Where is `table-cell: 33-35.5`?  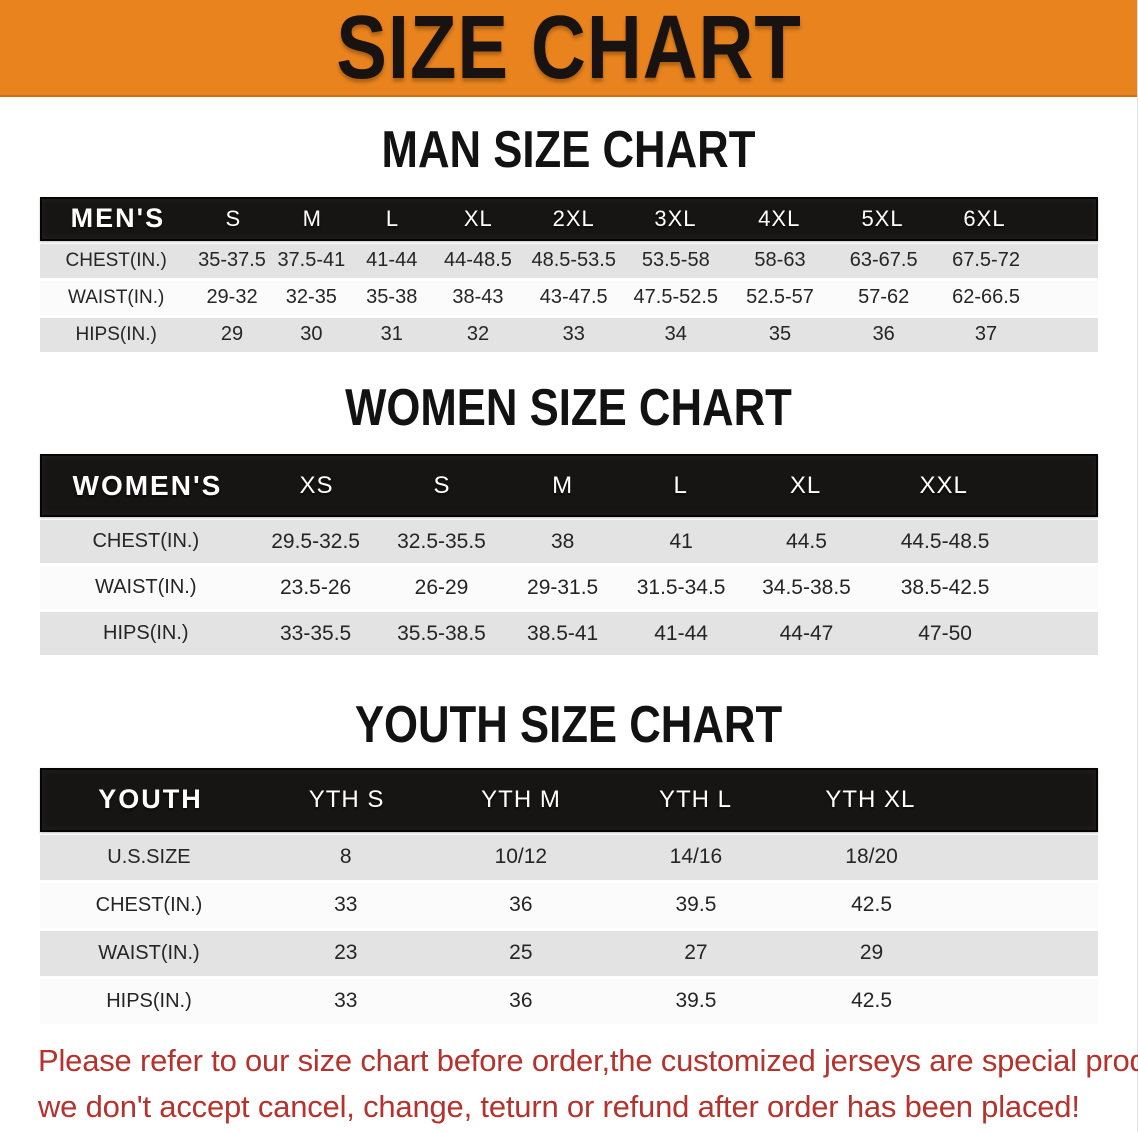 table-cell: 33-35.5 is located at coordinates (315, 633).